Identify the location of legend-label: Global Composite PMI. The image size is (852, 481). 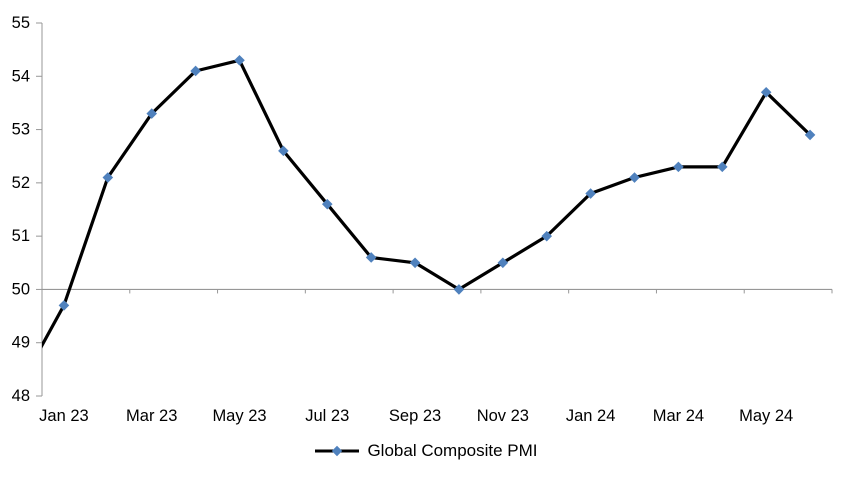
(452, 450).